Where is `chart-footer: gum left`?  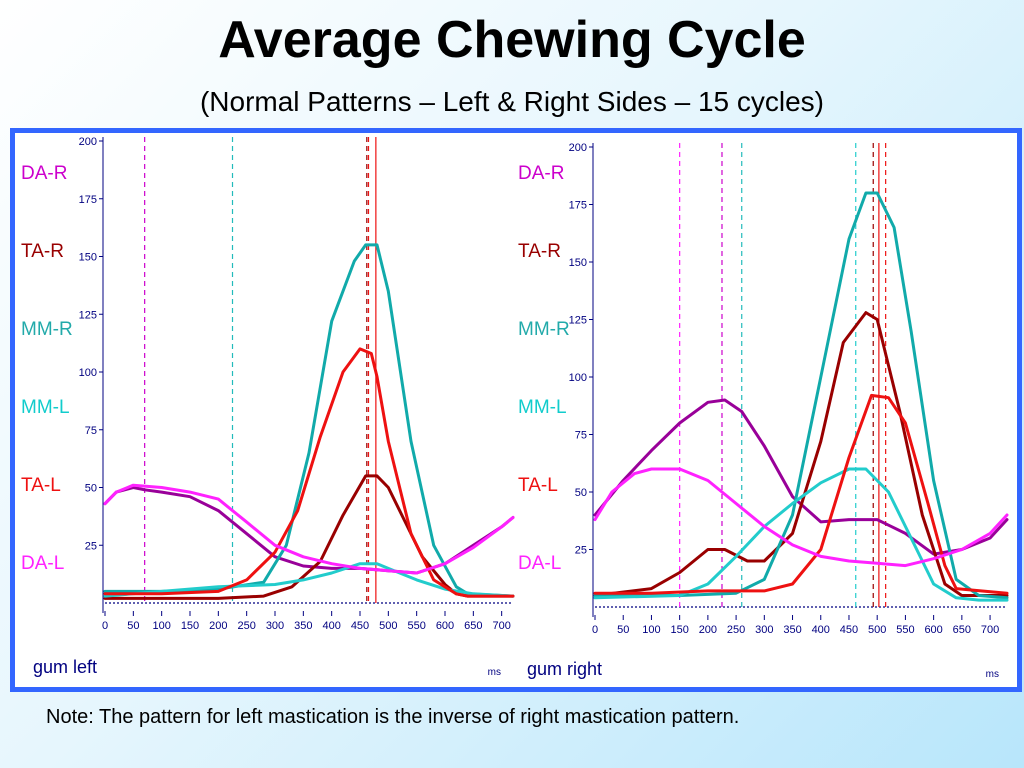
chart-footer: gum left is located at coordinates (65, 667).